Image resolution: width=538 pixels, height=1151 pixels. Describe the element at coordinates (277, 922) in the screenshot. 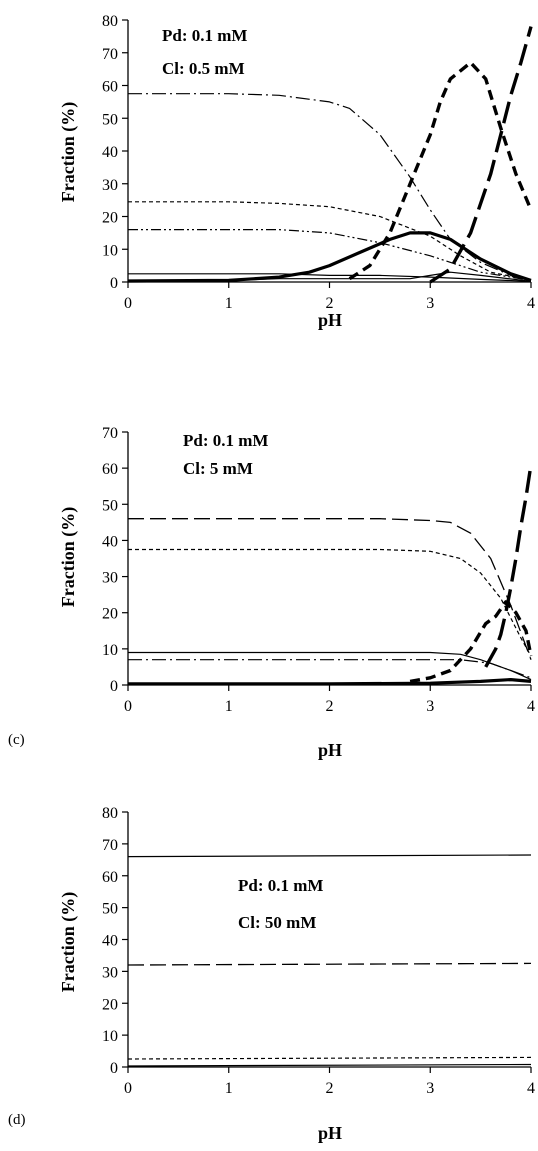

I see `annotation-cl: Cl: 50 mM` at that location.